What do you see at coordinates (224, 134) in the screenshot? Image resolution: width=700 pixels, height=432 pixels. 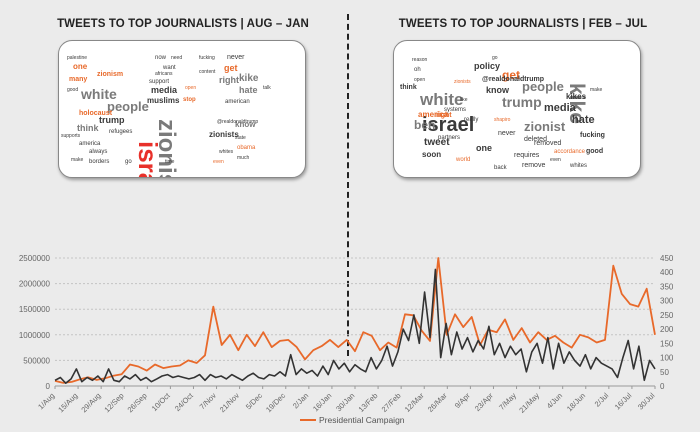 I see `left-cloud-word-zionists: zionists` at bounding box center [224, 134].